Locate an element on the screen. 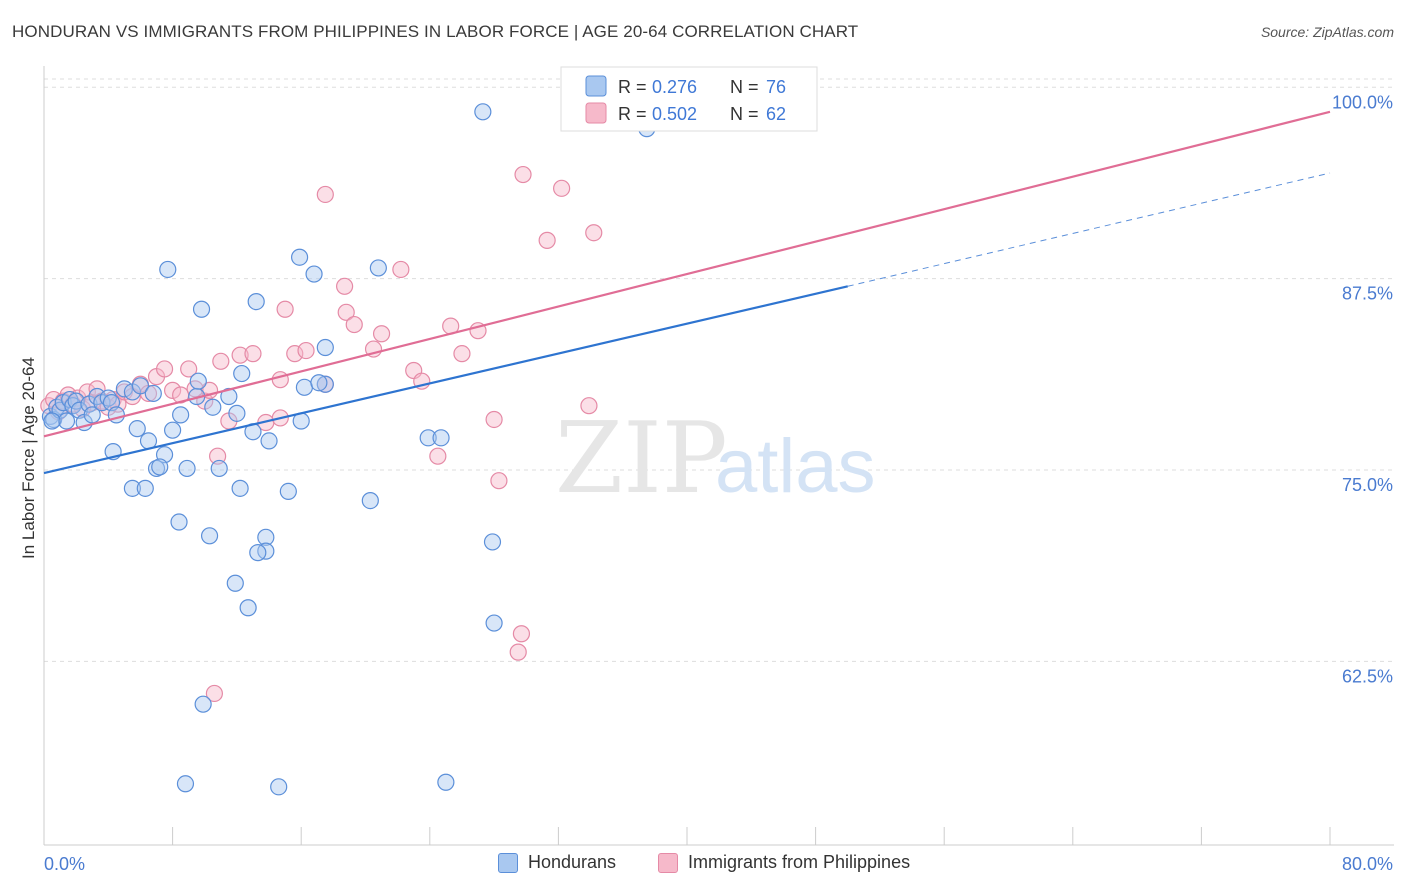 The width and height of the screenshot is (1406, 892). bottom-legend-swatch-pink is located at coordinates (668, 862).